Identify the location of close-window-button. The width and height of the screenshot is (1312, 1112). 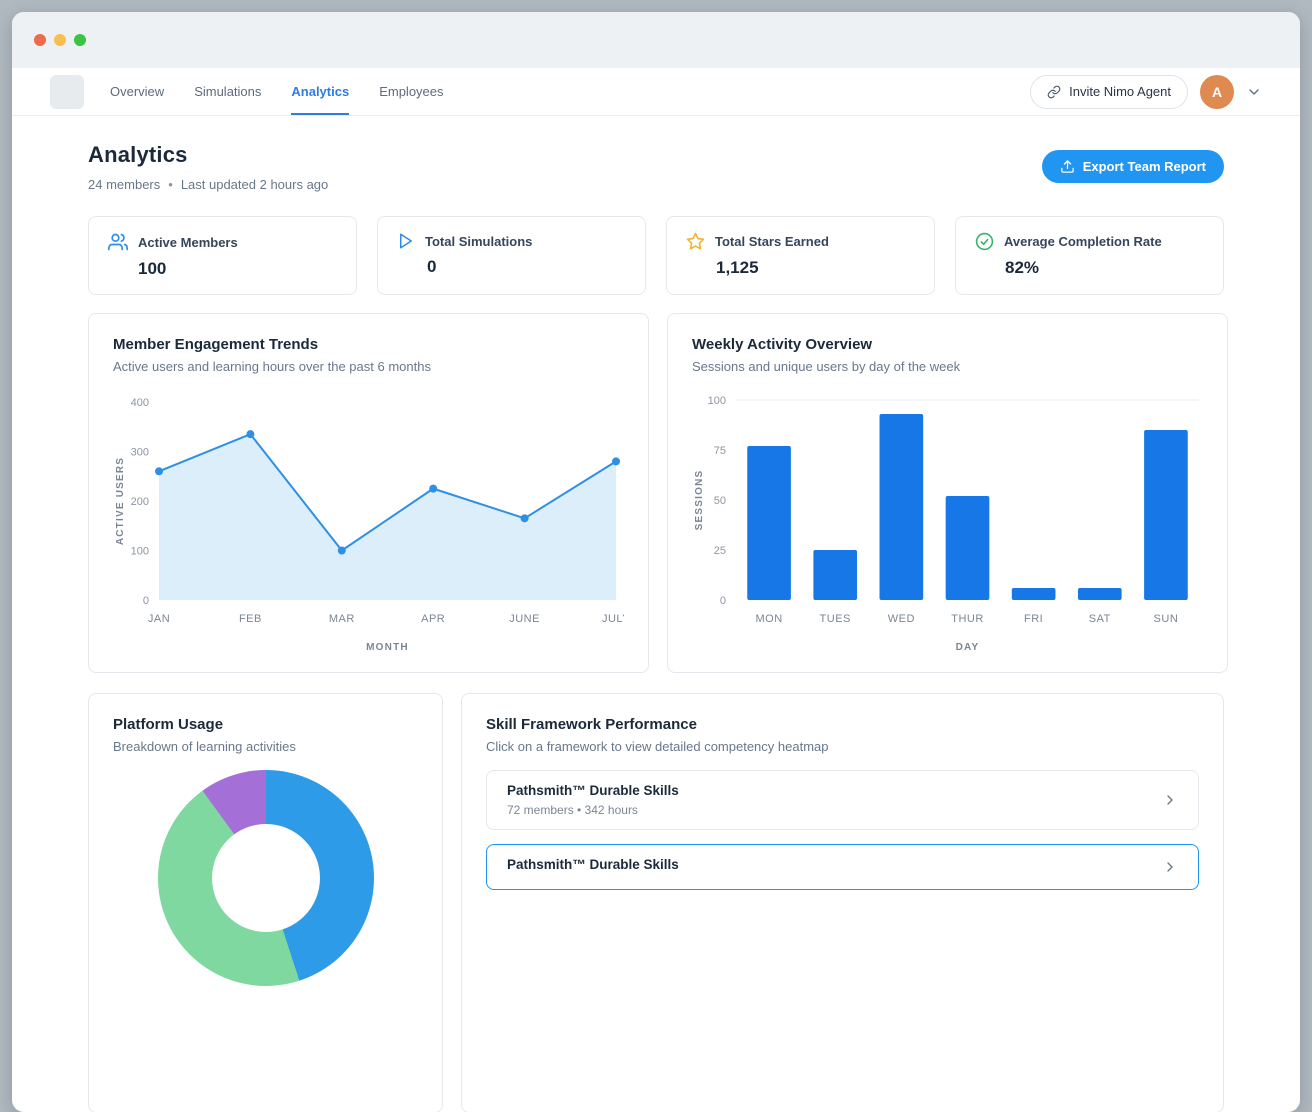
(40, 40).